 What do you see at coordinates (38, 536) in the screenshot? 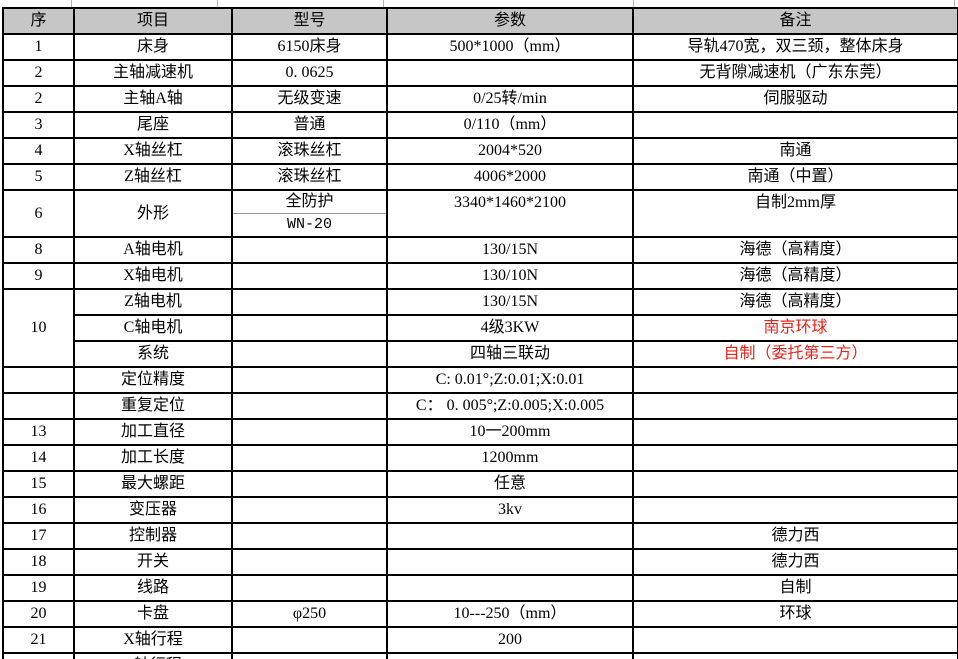
I see `cell-seq: 17` at bounding box center [38, 536].